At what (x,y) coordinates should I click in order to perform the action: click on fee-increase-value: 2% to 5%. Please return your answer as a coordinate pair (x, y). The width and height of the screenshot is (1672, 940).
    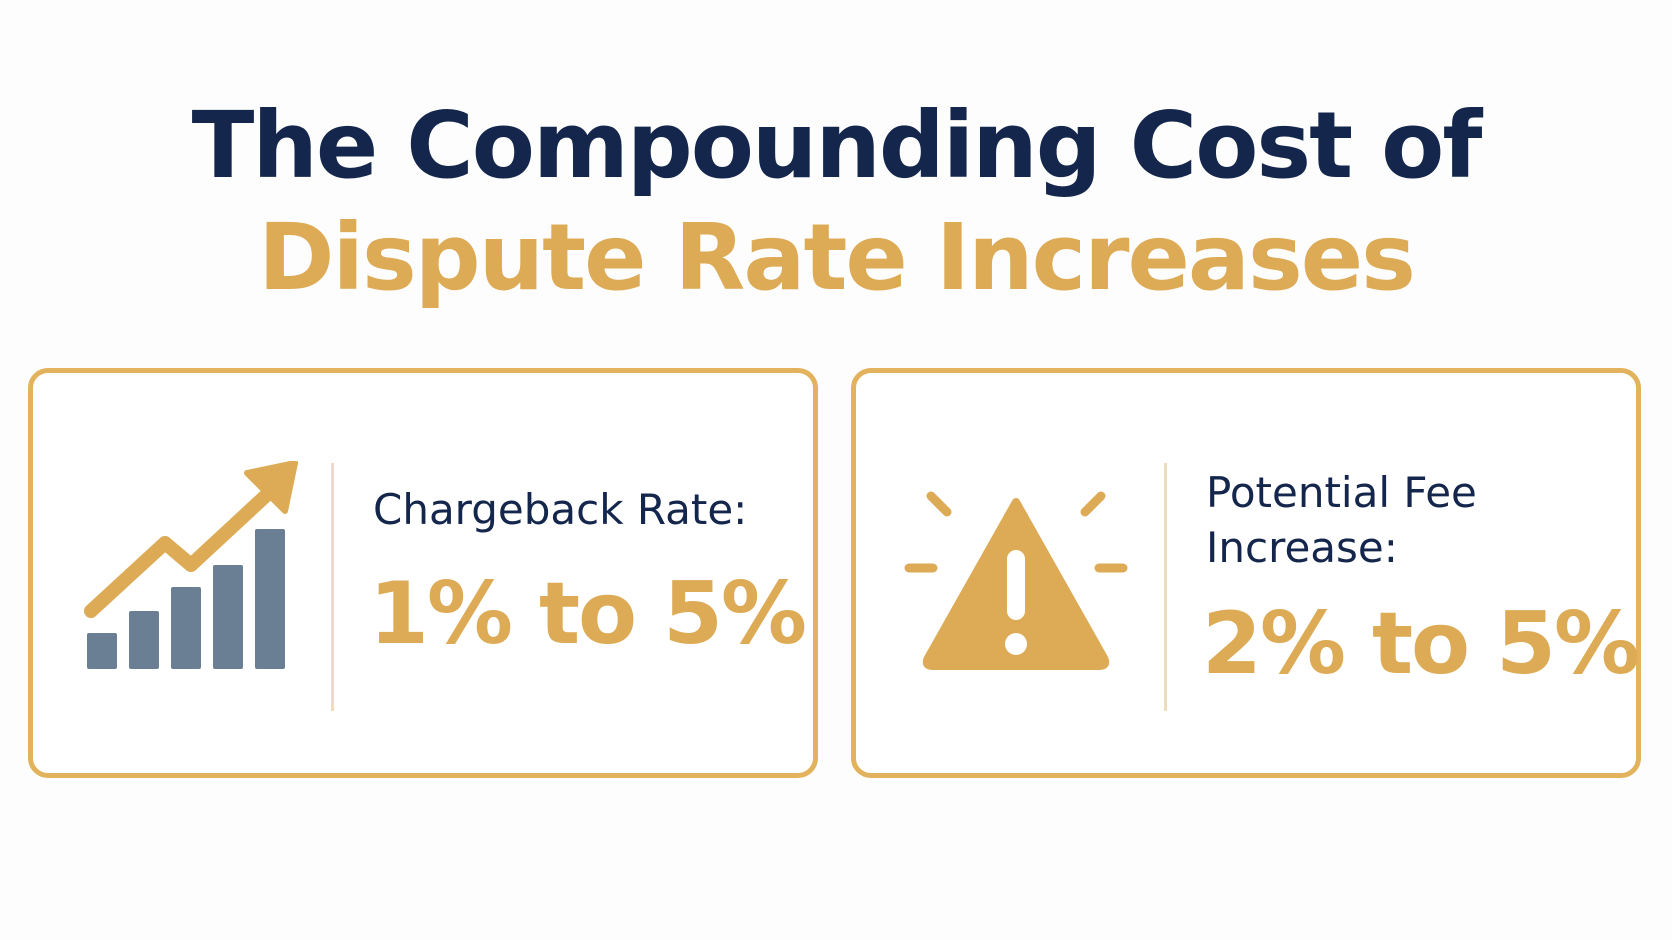
    Looking at the image, I should click on (1421, 644).